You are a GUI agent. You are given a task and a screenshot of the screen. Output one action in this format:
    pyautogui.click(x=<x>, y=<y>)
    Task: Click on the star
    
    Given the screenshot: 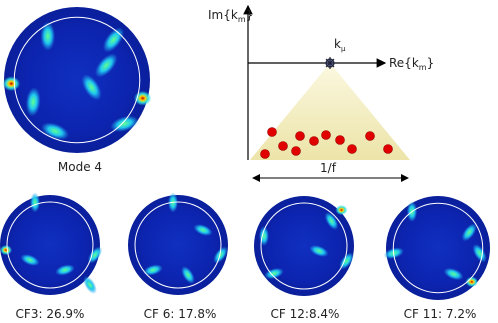 What is the action you would take?
    pyautogui.click(x=330, y=63)
    